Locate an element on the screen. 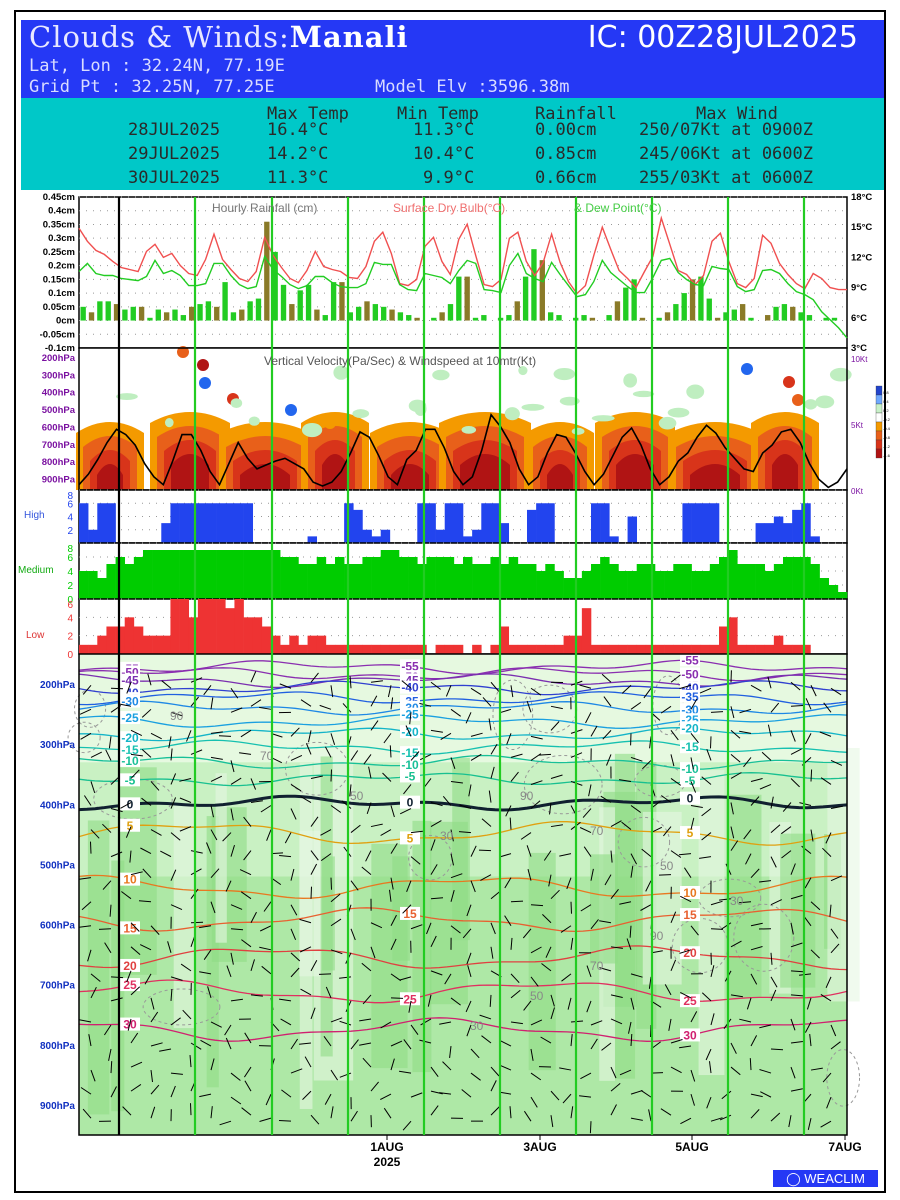 This screenshot has width=900, height=1200. row-max: 14.2°C is located at coordinates (298, 154).